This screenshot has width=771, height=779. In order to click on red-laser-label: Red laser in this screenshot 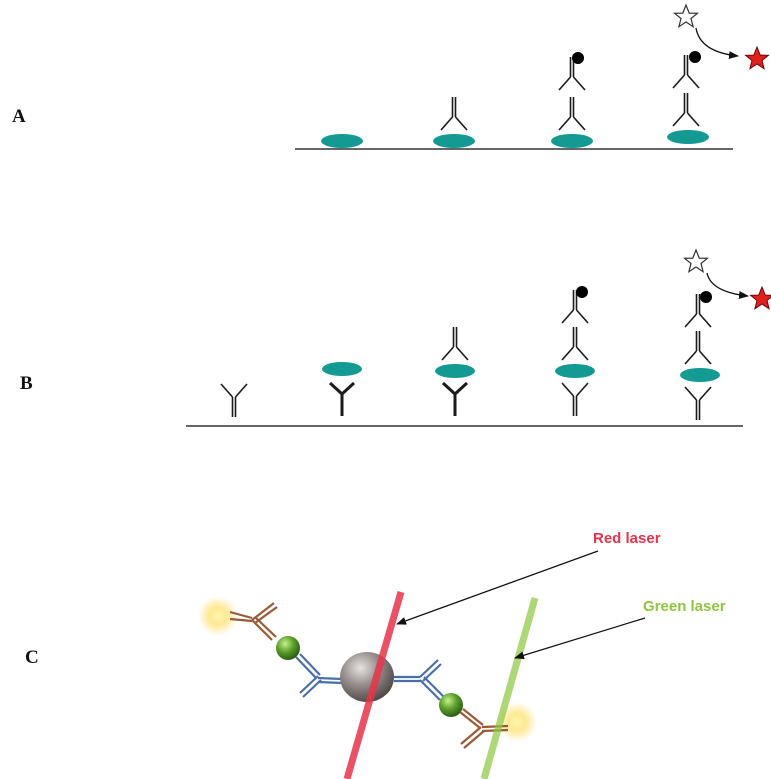, I will do `click(627, 538)`.